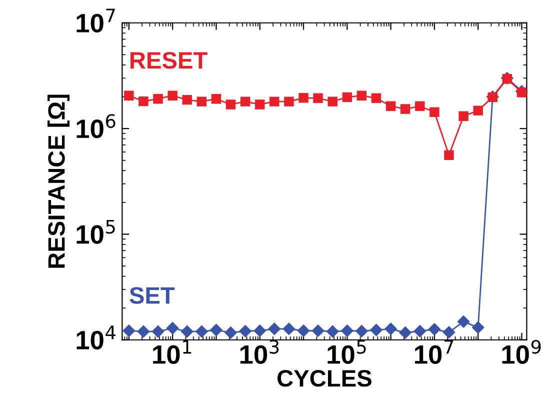  Describe the element at coordinates (95, 232) in the screenshot. I see `y-tick-label: 10$^{5}$` at that location.